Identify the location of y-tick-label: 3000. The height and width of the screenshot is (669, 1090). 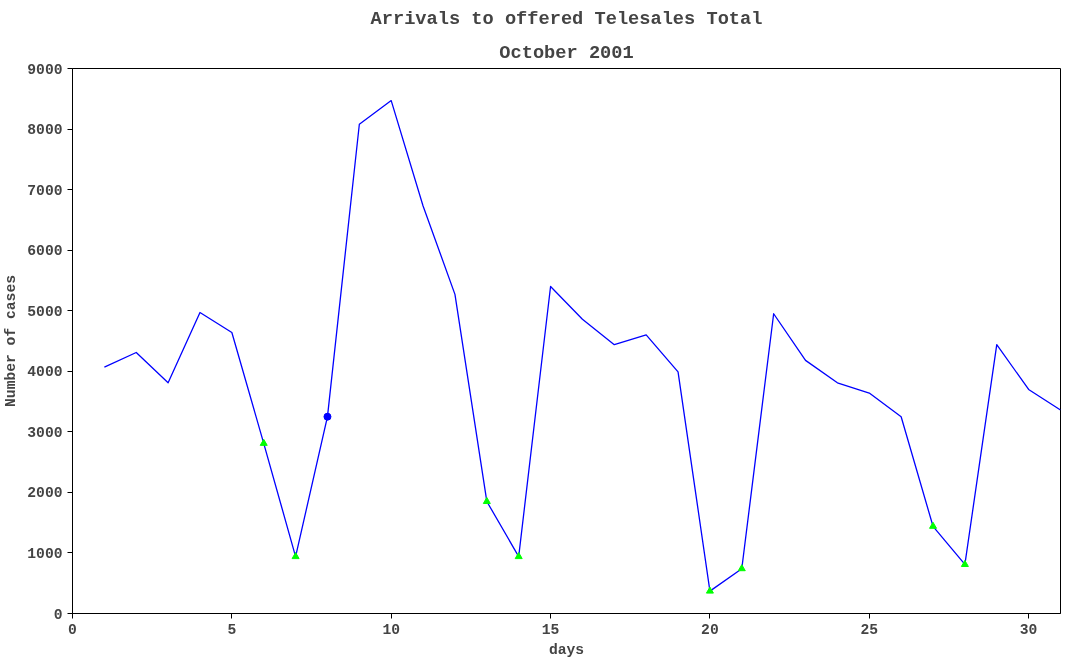
(45, 432).